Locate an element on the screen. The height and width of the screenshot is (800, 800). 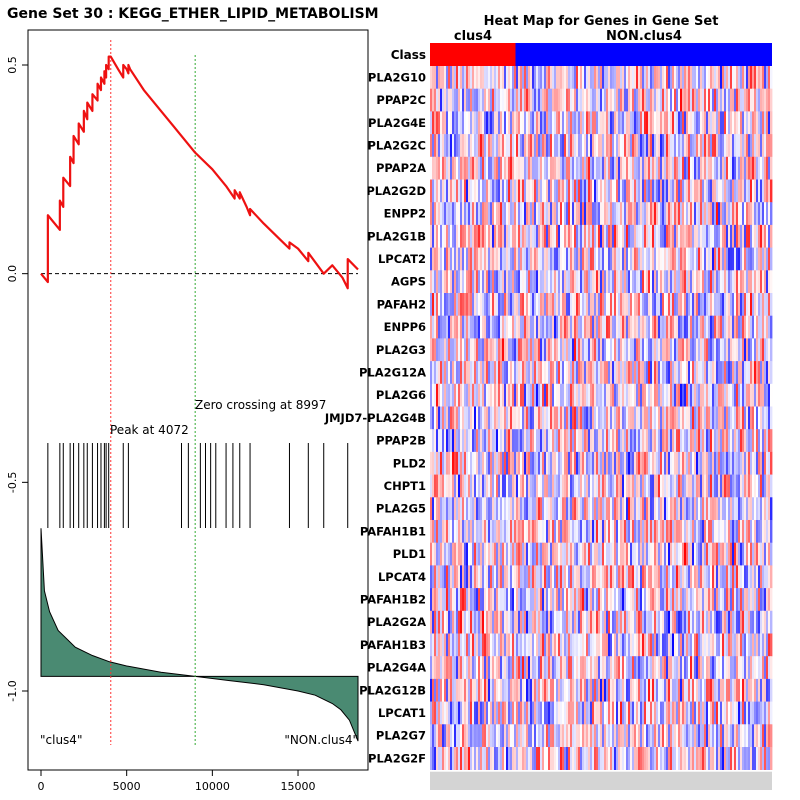
gene-label: PLA2G2A is located at coordinates (396, 622).